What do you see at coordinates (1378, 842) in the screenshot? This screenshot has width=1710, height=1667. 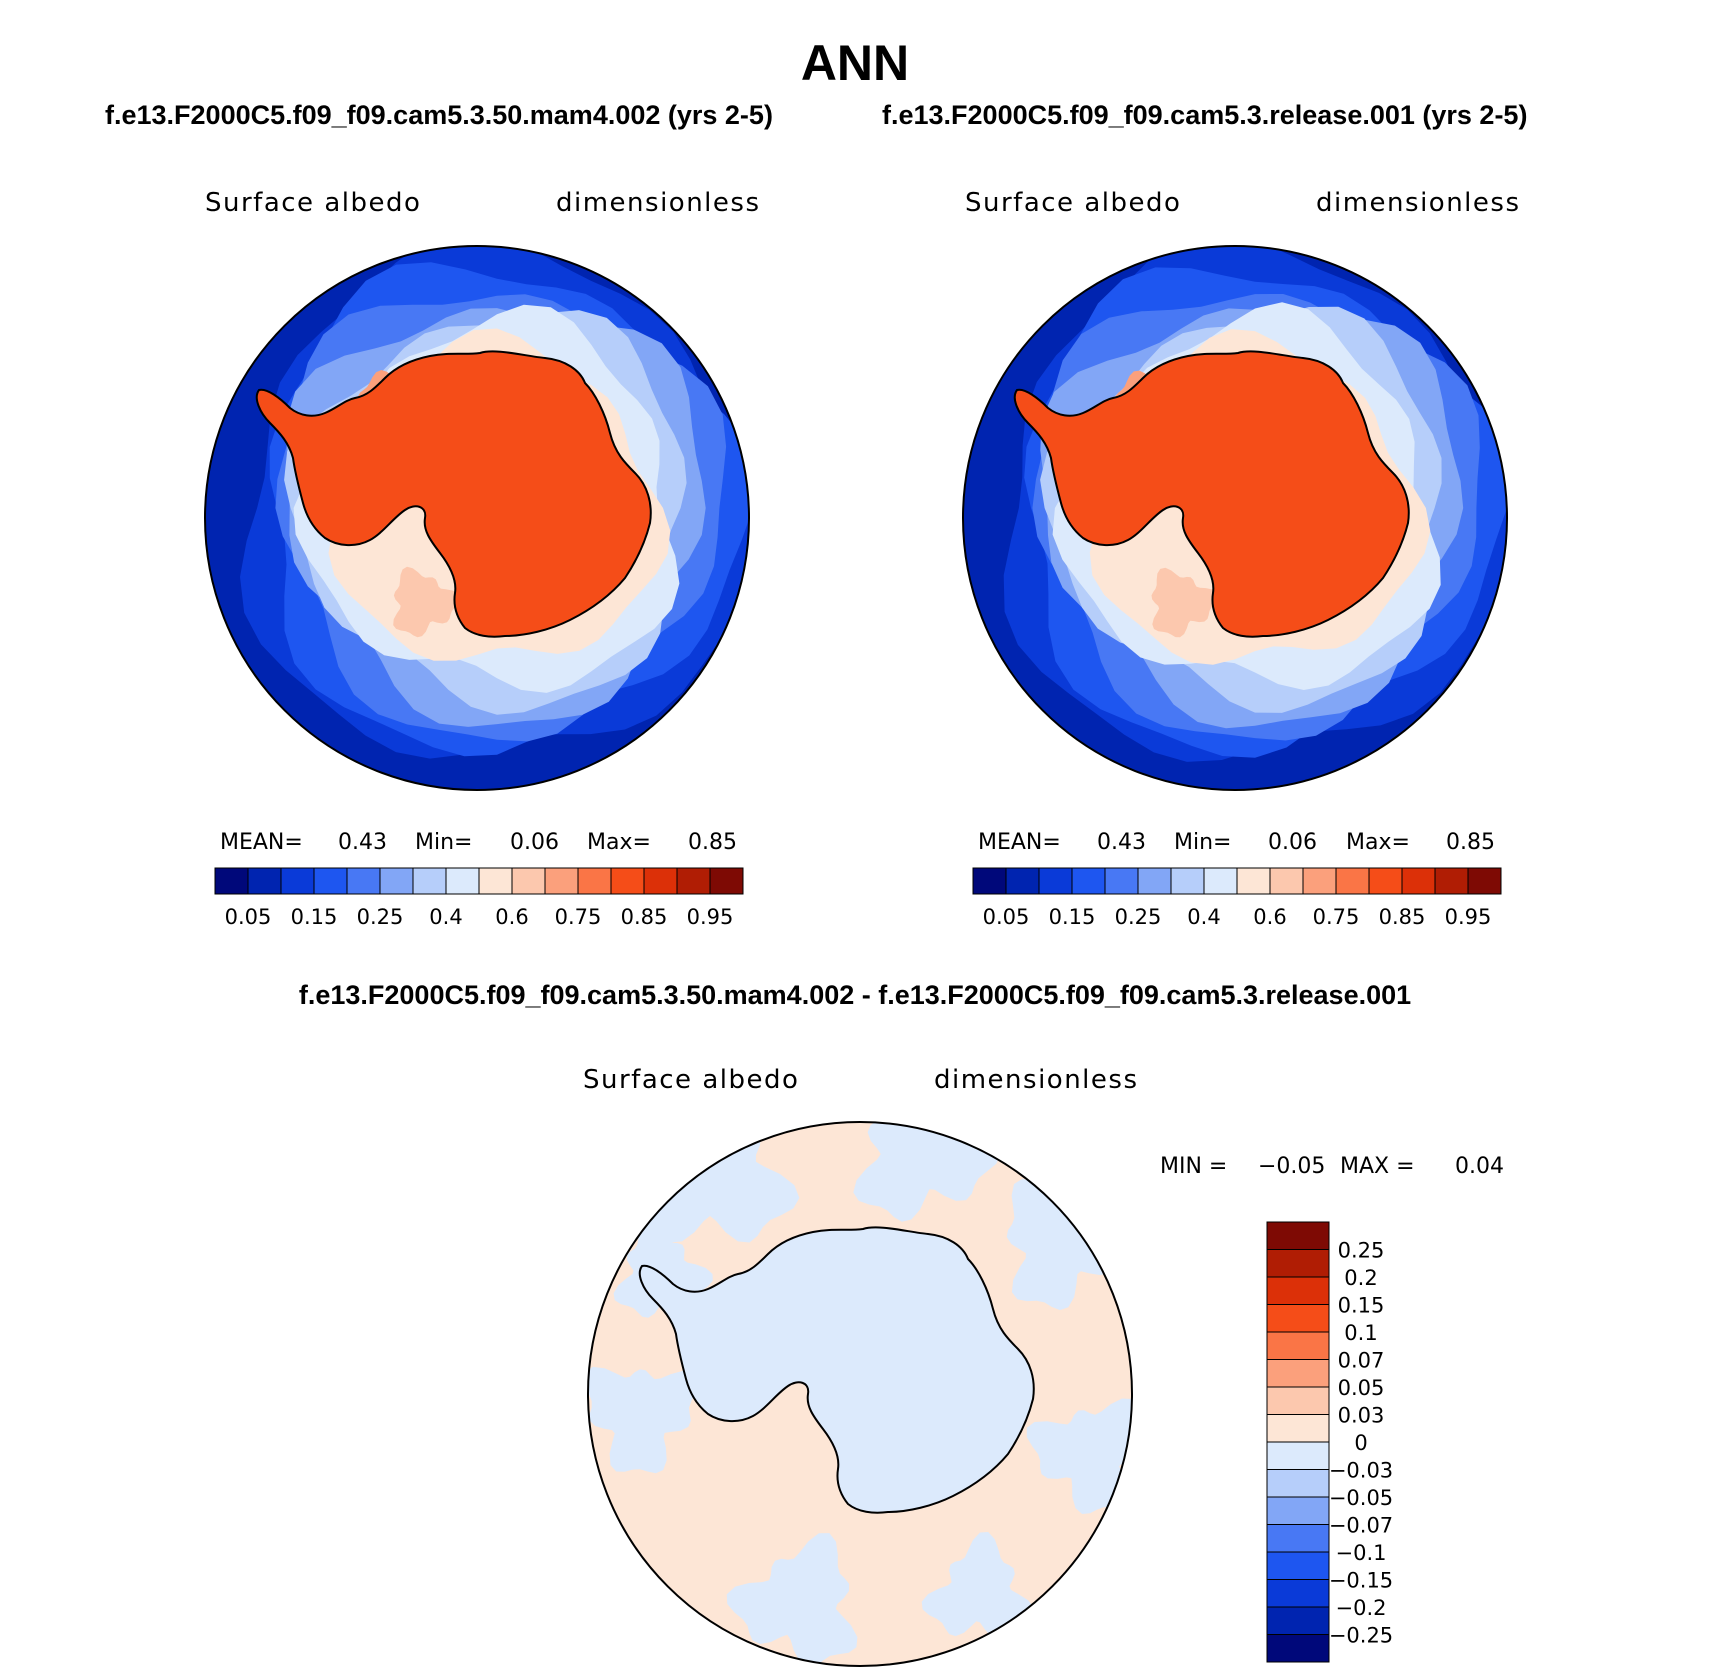 I see `panel2-max-label: Max=` at bounding box center [1378, 842].